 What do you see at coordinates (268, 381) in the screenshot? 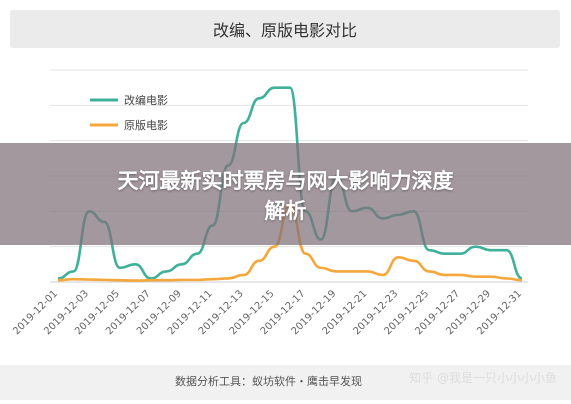
I see `data-source-text: 数据分析工具：蚁坊软件・鹰击早发现` at bounding box center [268, 381].